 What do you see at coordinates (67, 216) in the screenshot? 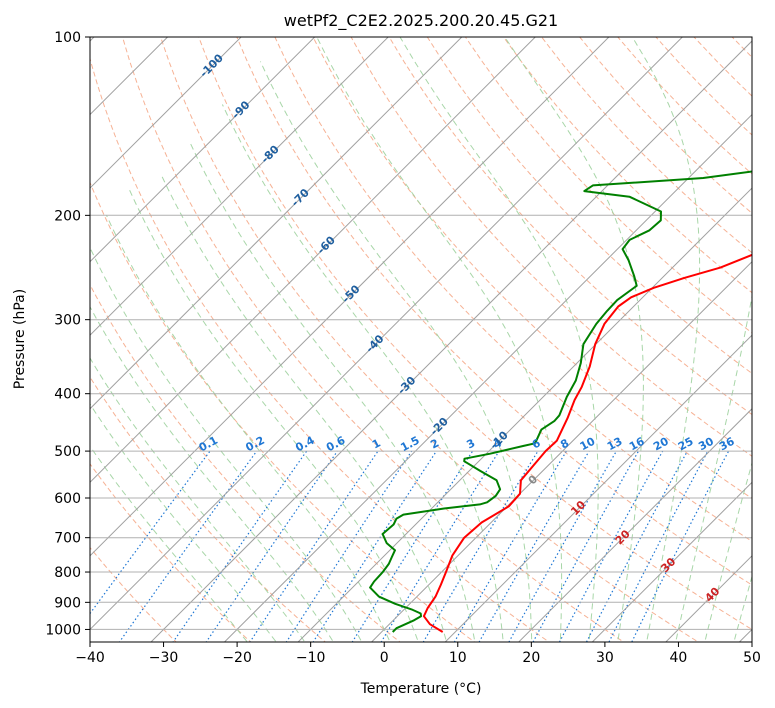
I see `y-tick-label: 200` at bounding box center [67, 216].